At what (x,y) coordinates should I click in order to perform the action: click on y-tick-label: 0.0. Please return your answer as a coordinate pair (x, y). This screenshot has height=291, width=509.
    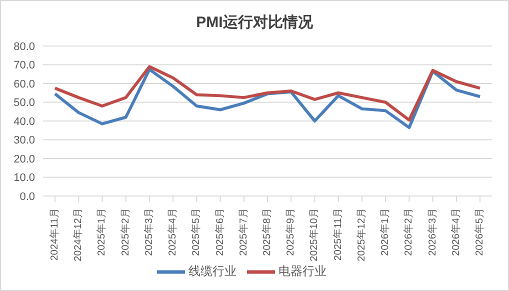
    Looking at the image, I should click on (27, 196).